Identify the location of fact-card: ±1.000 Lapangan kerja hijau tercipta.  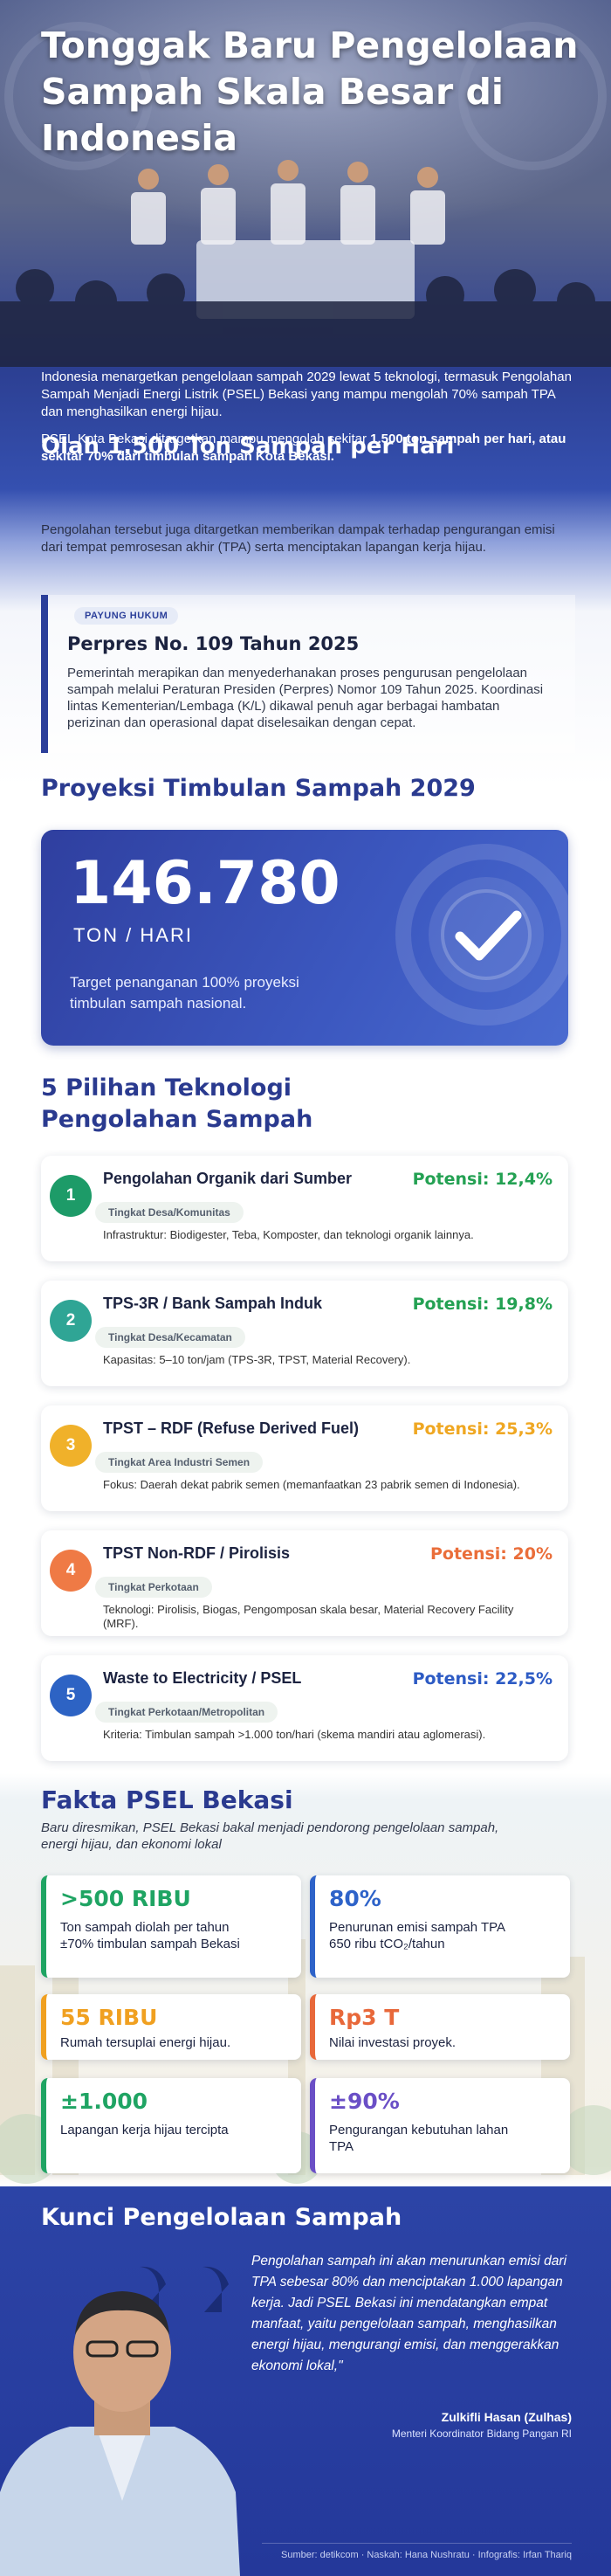
(171, 2125).